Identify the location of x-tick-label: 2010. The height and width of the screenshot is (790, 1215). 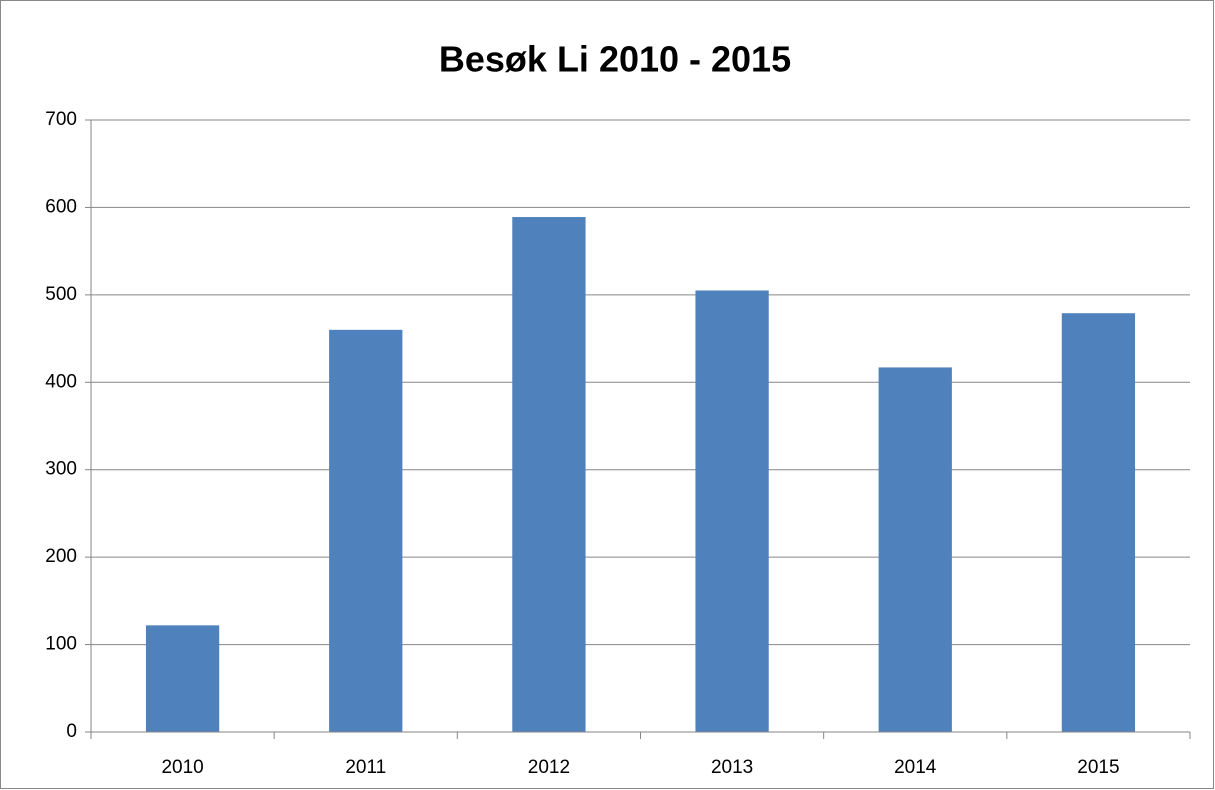
(182, 767).